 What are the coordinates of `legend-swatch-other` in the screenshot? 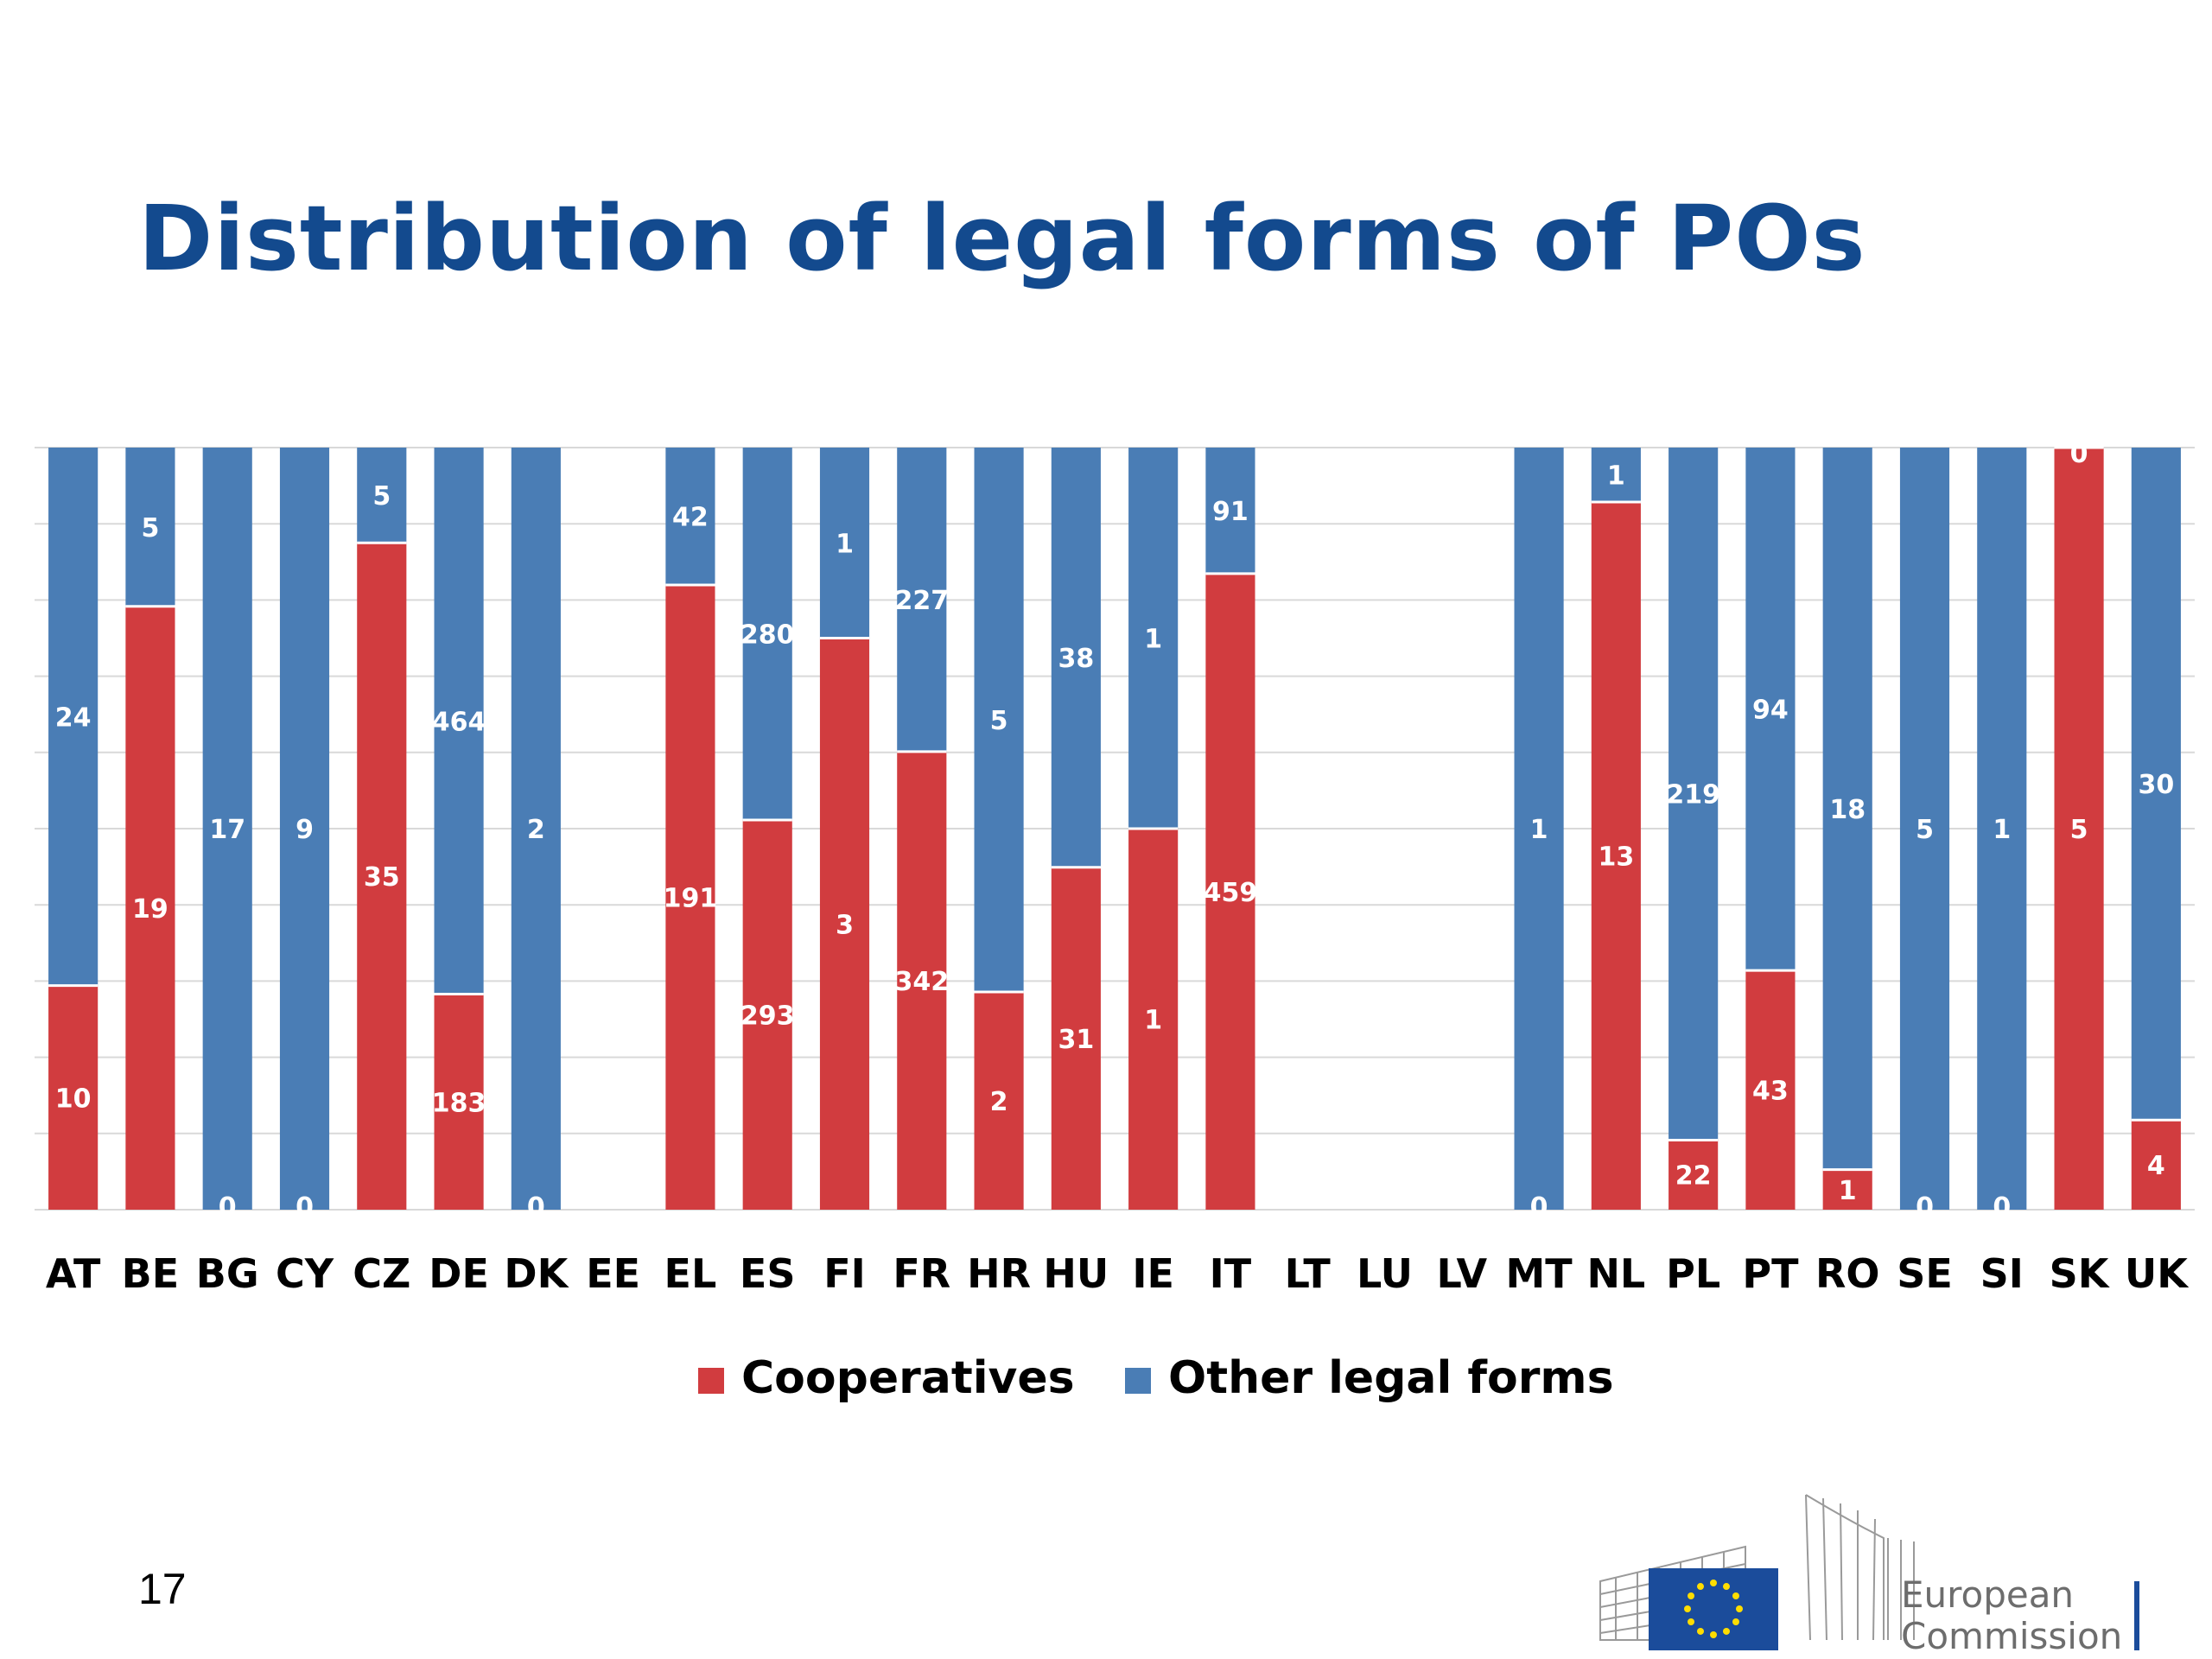 It's located at (1138, 1381).